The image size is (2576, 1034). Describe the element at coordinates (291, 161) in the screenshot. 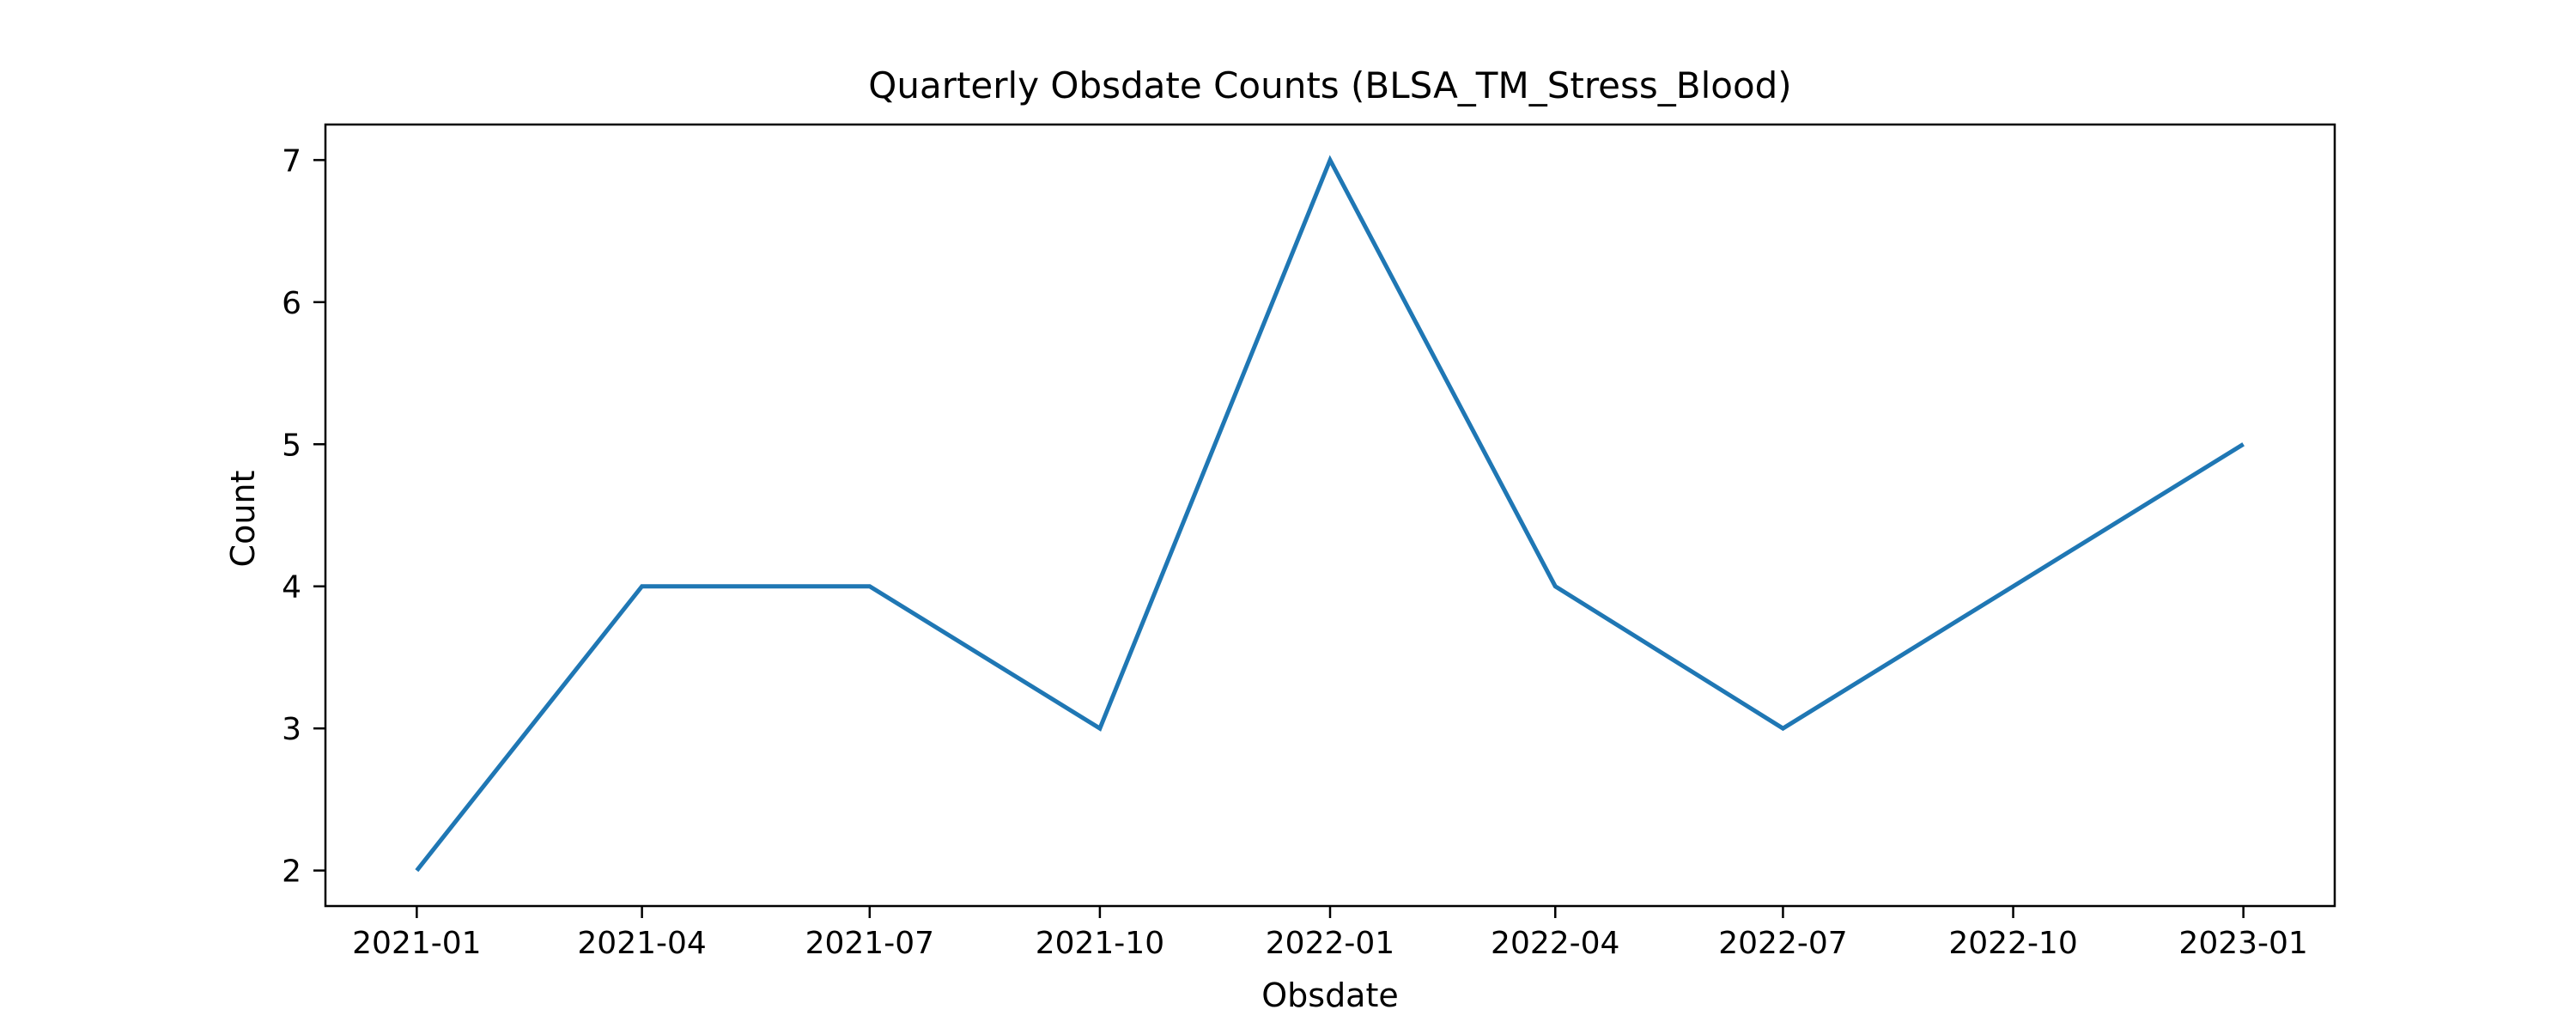

I see `y-tick-label: 7` at that location.